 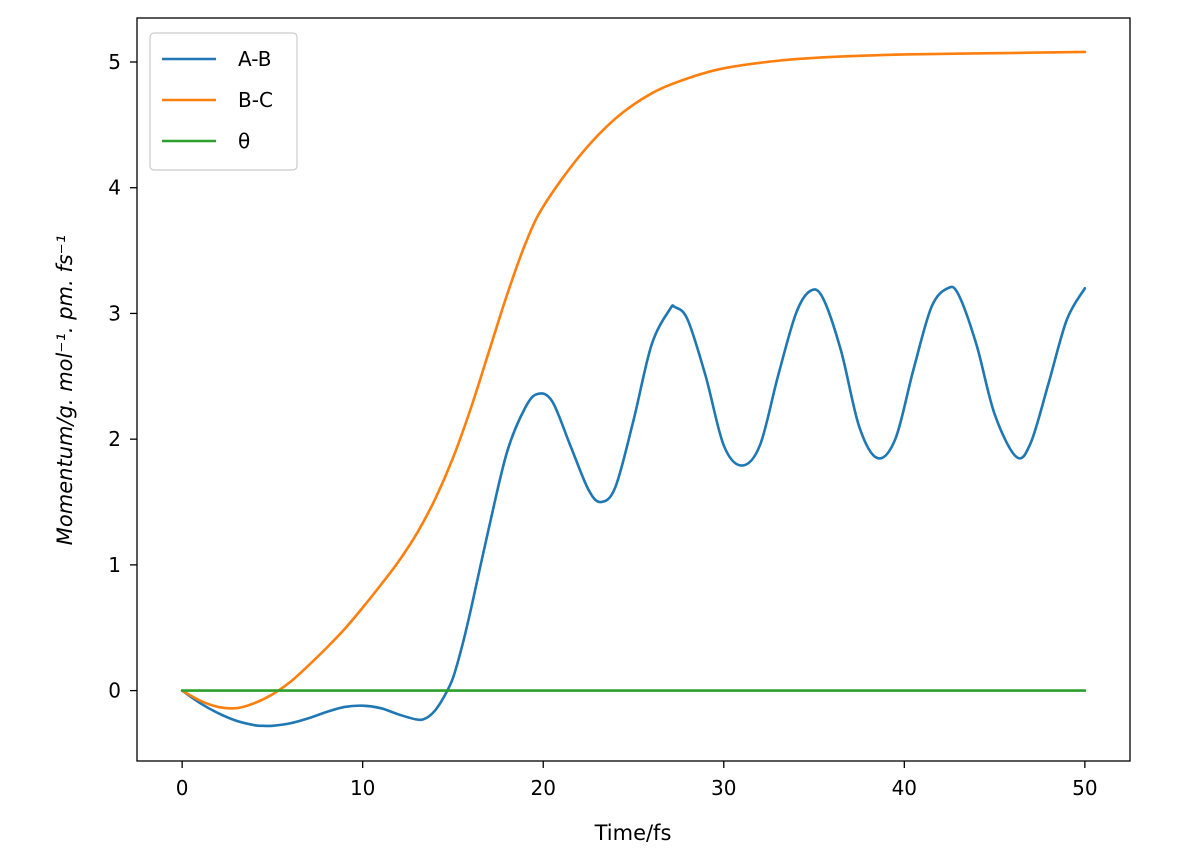 What do you see at coordinates (244, 141) in the screenshot?
I see `legend-label: θ` at bounding box center [244, 141].